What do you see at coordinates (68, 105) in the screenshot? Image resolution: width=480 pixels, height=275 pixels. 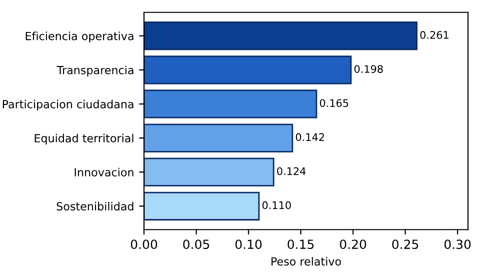 I see `y-tick-label: Participacion ciudadana` at bounding box center [68, 105].